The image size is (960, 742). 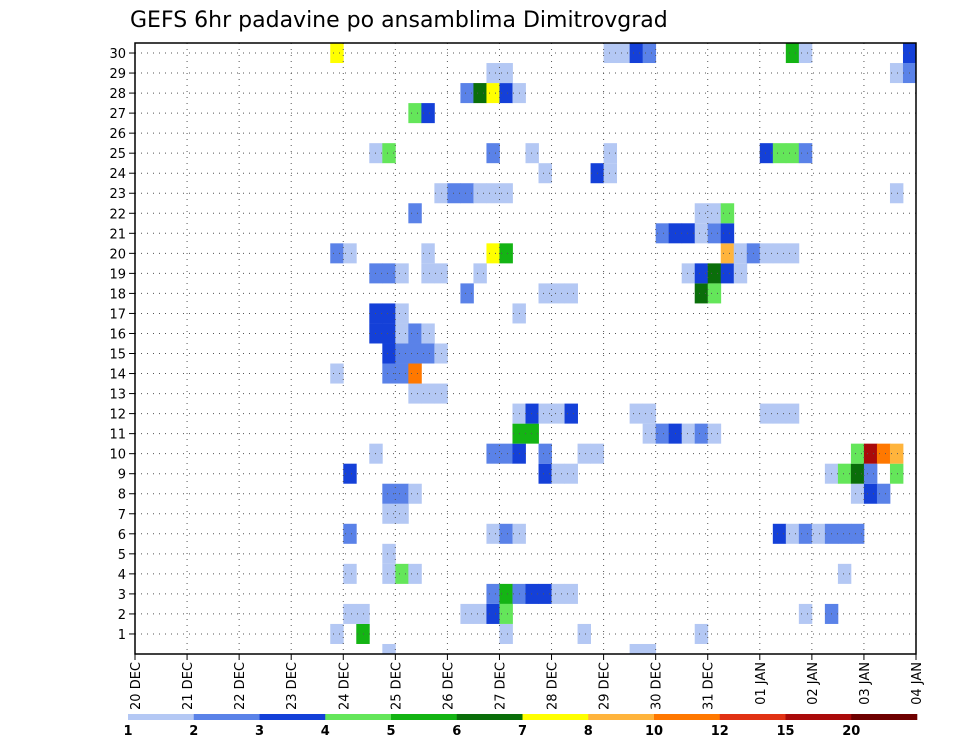 I want to click on x-tick-label: 22 DEC, so click(x=240, y=686).